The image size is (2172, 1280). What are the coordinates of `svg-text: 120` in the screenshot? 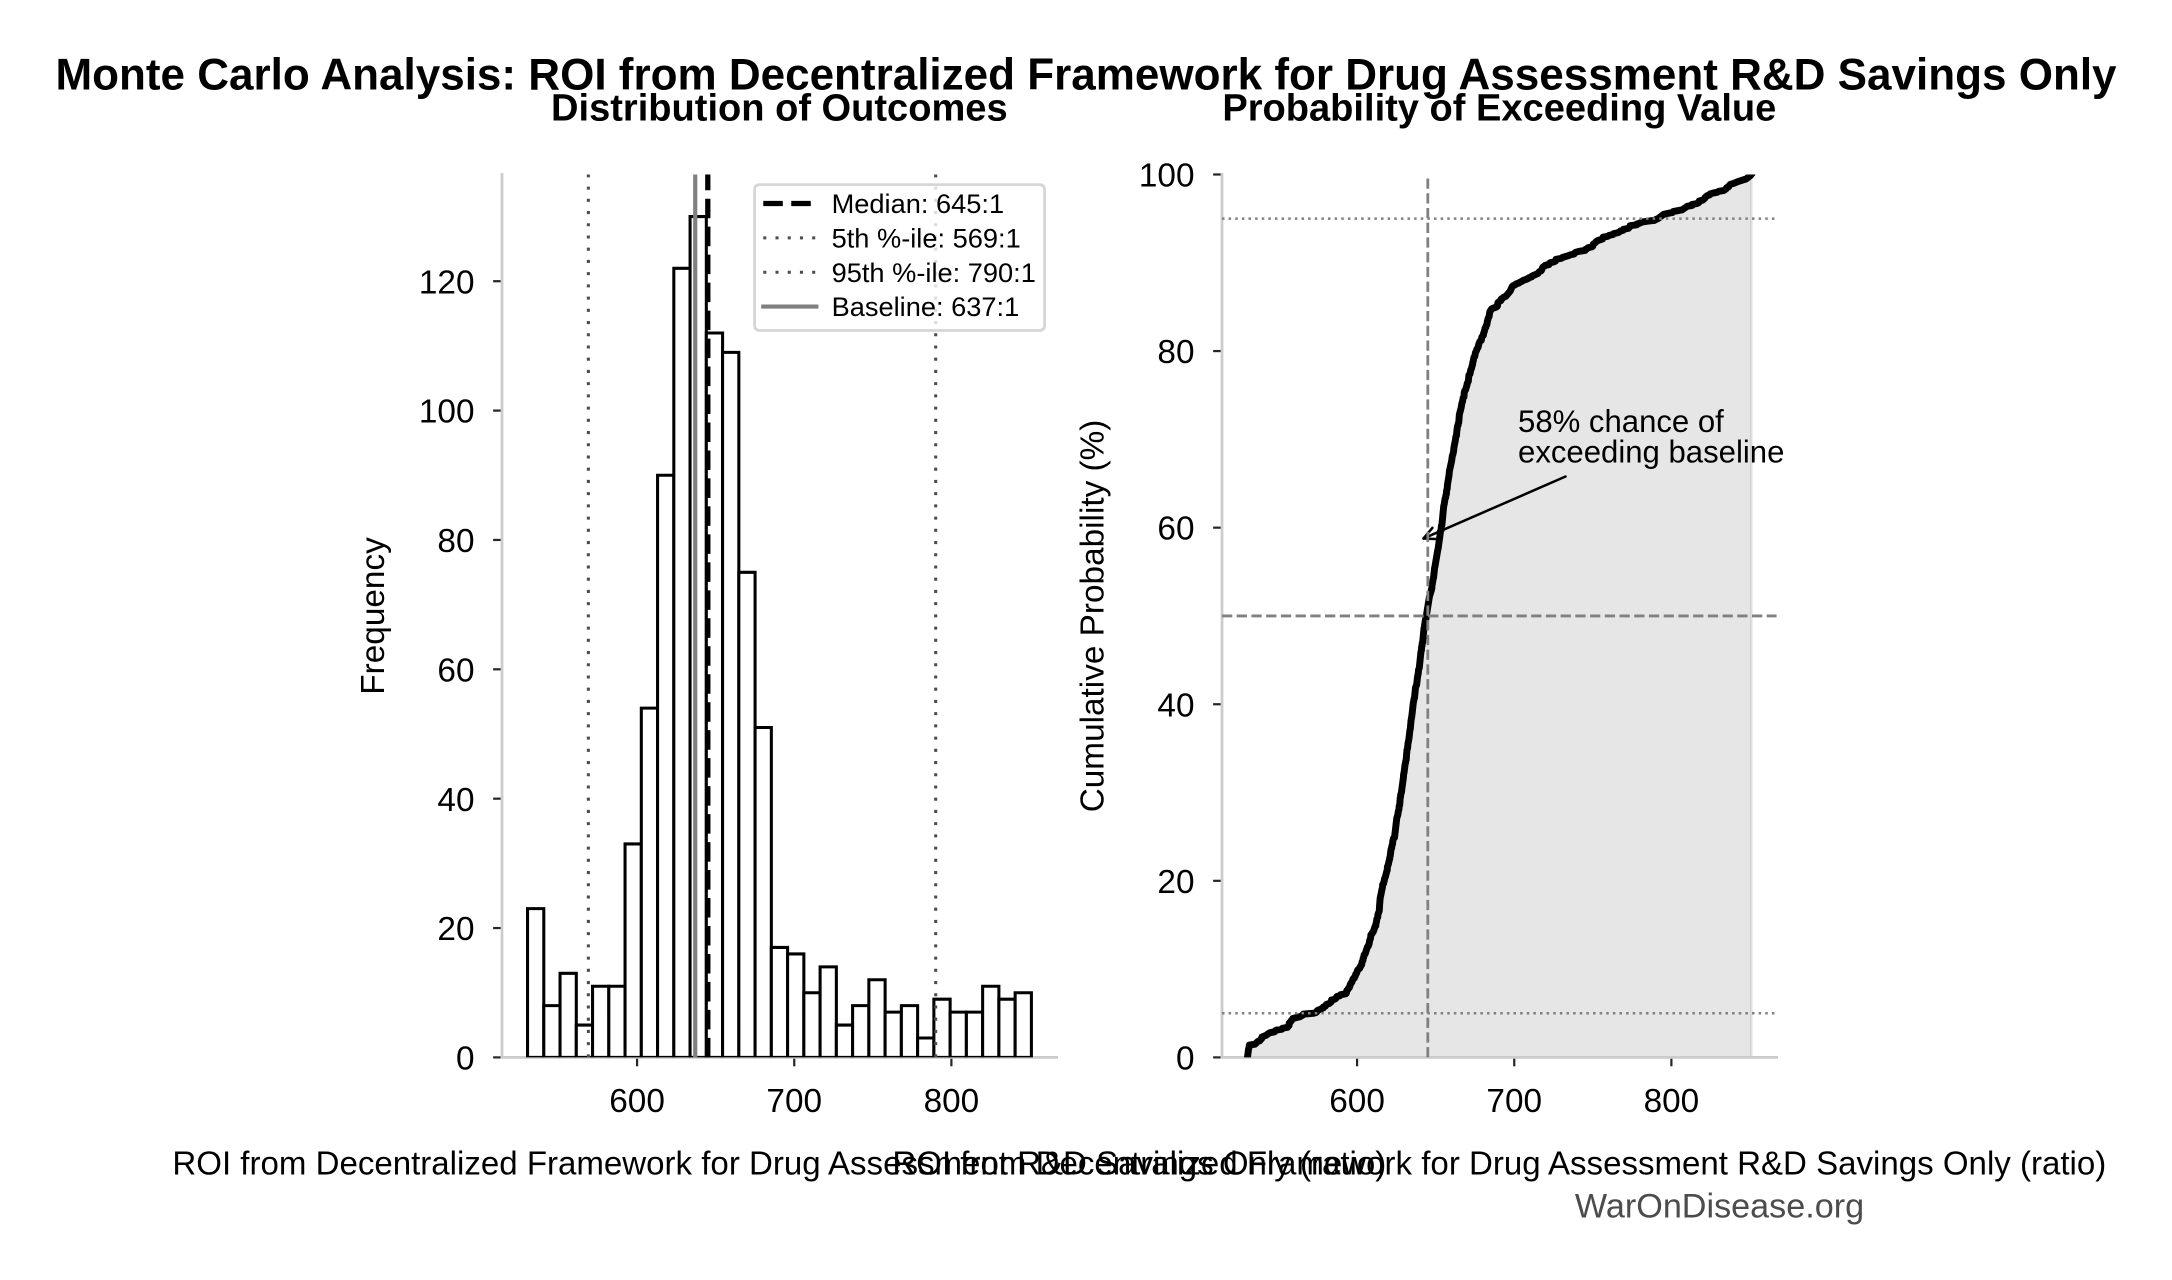 It's located at (447, 282).